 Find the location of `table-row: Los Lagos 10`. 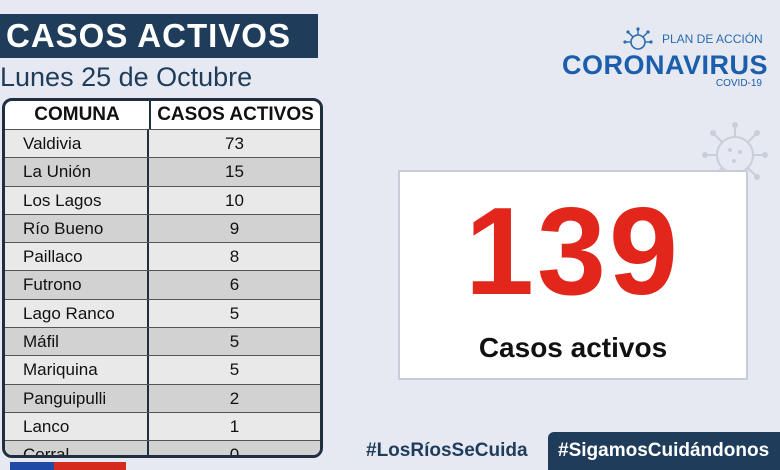

table-row: Los Lagos 10 is located at coordinates (162, 199).